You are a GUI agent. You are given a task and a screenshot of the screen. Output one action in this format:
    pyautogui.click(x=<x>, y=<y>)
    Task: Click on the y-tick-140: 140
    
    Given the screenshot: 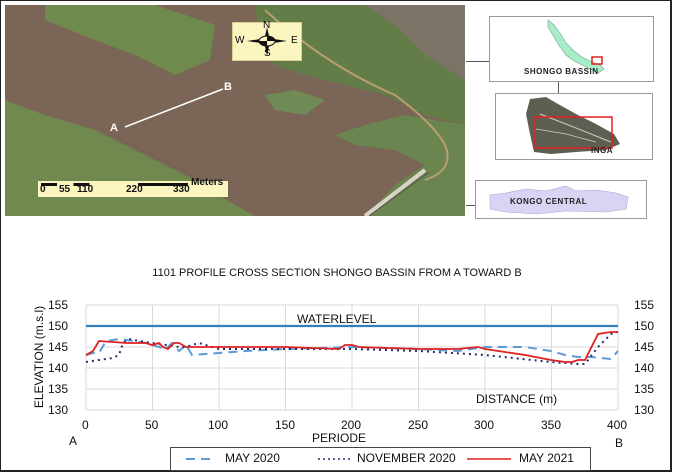 What is the action you would take?
    pyautogui.click(x=58, y=368)
    